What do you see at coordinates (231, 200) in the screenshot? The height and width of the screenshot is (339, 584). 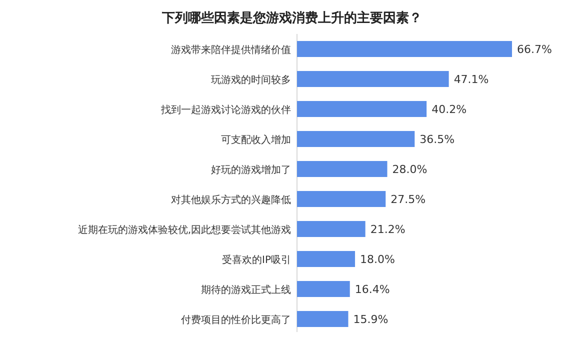 I see `y-tick-label: 对其他娱乐方式的兴趣降低` at bounding box center [231, 200].